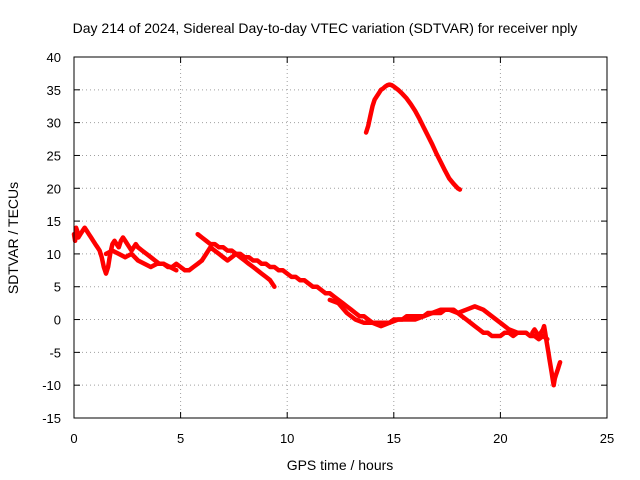 This screenshot has height=480, width=640. I want to click on y-tick-label: 35, so click(54, 90).